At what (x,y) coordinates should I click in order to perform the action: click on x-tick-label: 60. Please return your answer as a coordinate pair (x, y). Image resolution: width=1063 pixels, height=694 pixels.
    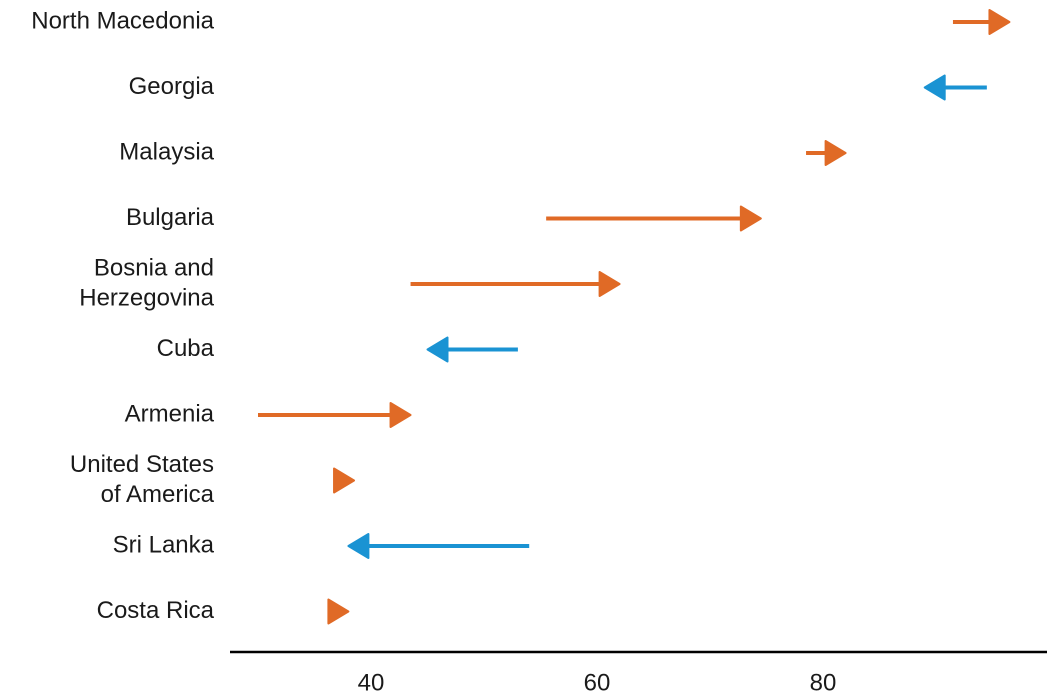
    Looking at the image, I should click on (597, 681).